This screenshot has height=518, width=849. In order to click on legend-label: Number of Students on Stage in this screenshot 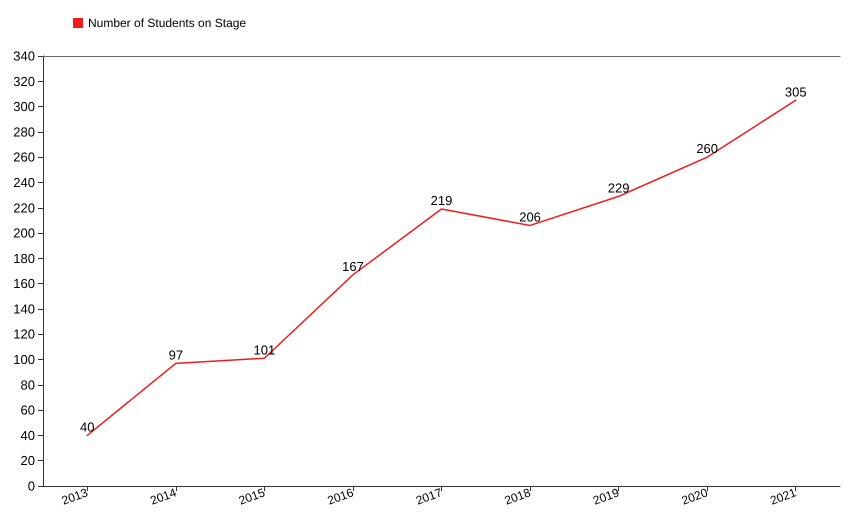, I will do `click(167, 23)`.